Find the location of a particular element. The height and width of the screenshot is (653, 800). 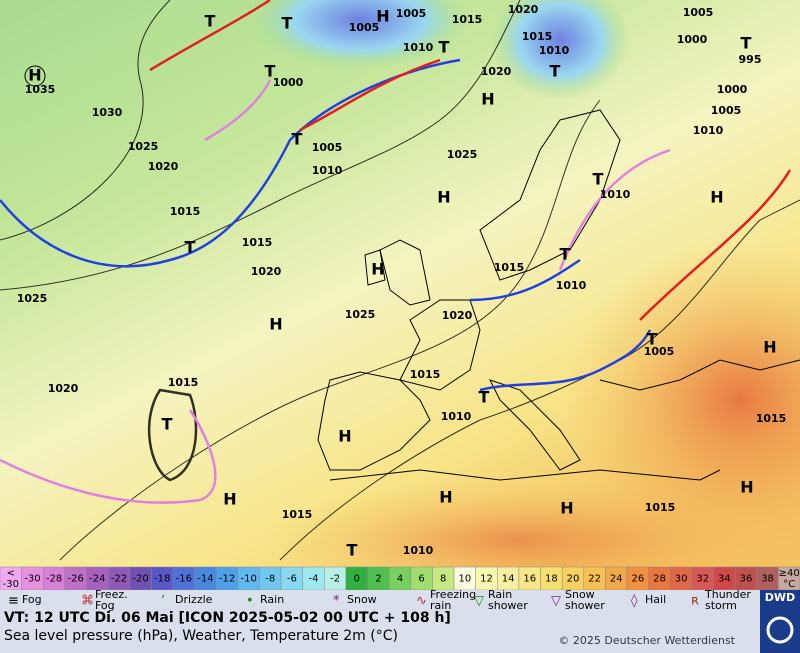

symbol-legend-background is located at coordinates (380, 601).